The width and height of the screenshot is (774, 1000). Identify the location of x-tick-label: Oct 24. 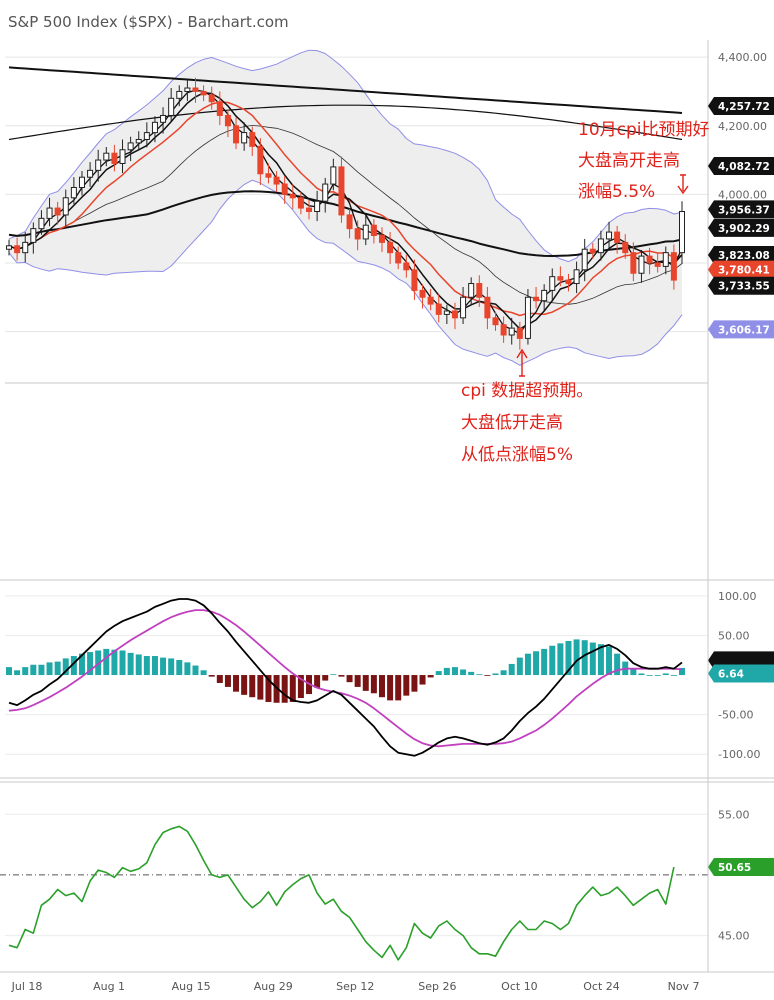
(601, 986).